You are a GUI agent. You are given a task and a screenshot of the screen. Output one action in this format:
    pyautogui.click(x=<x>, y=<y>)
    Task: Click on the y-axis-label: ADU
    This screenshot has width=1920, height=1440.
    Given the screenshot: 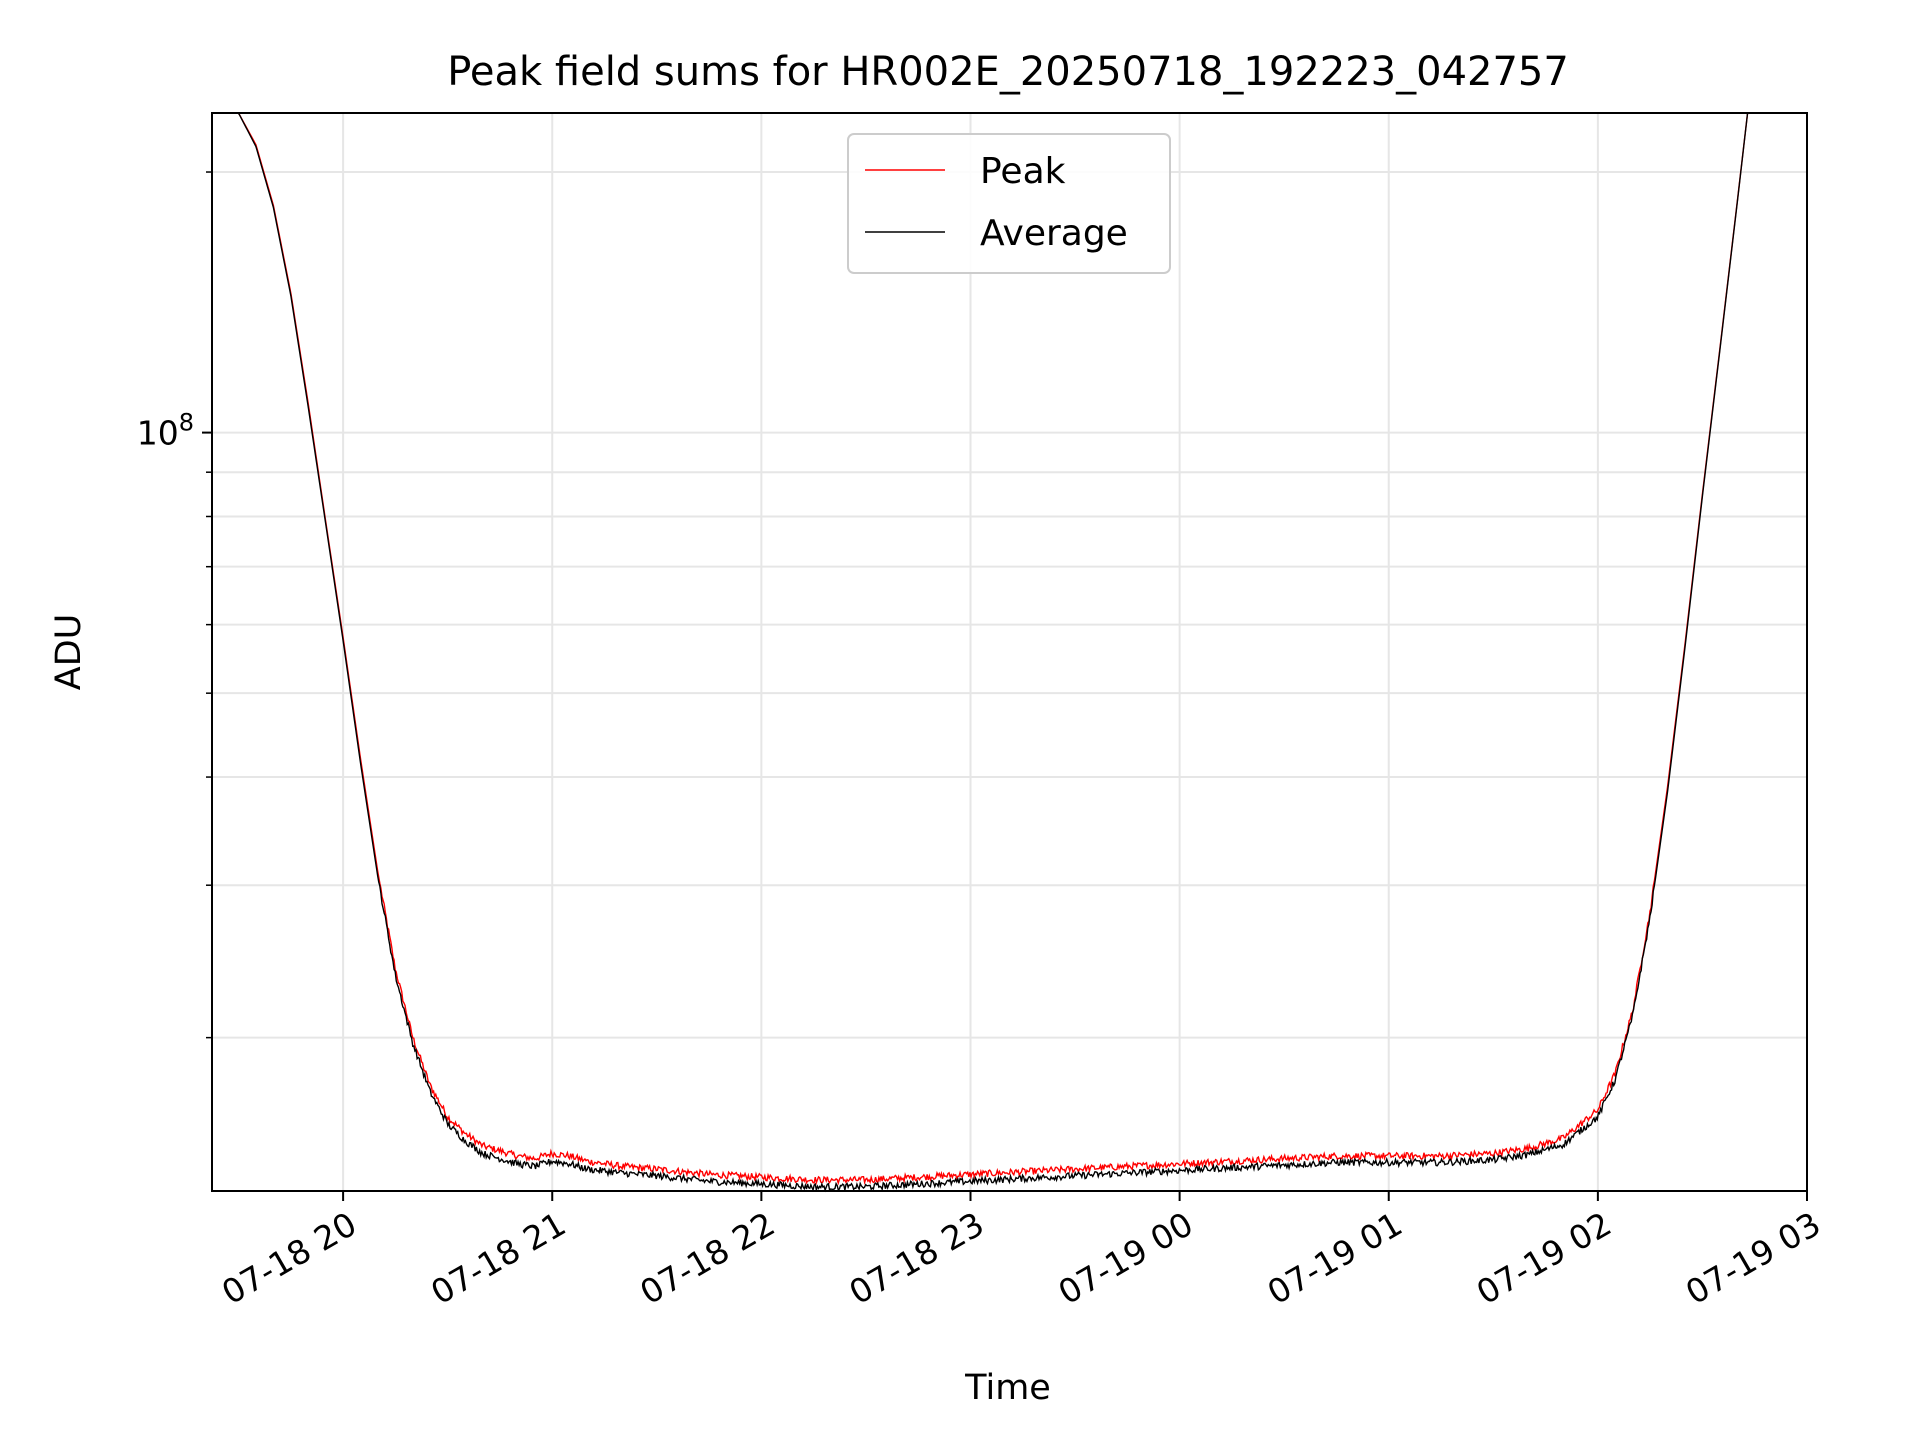 What is the action you would take?
    pyautogui.click(x=69, y=652)
    